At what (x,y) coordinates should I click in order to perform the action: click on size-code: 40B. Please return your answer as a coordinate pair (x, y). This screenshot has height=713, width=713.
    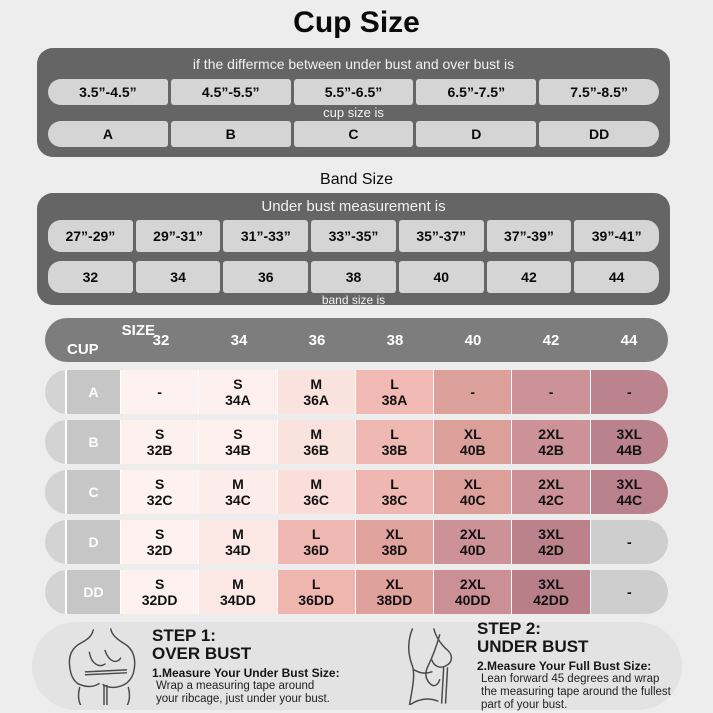
    Looking at the image, I should click on (472, 450).